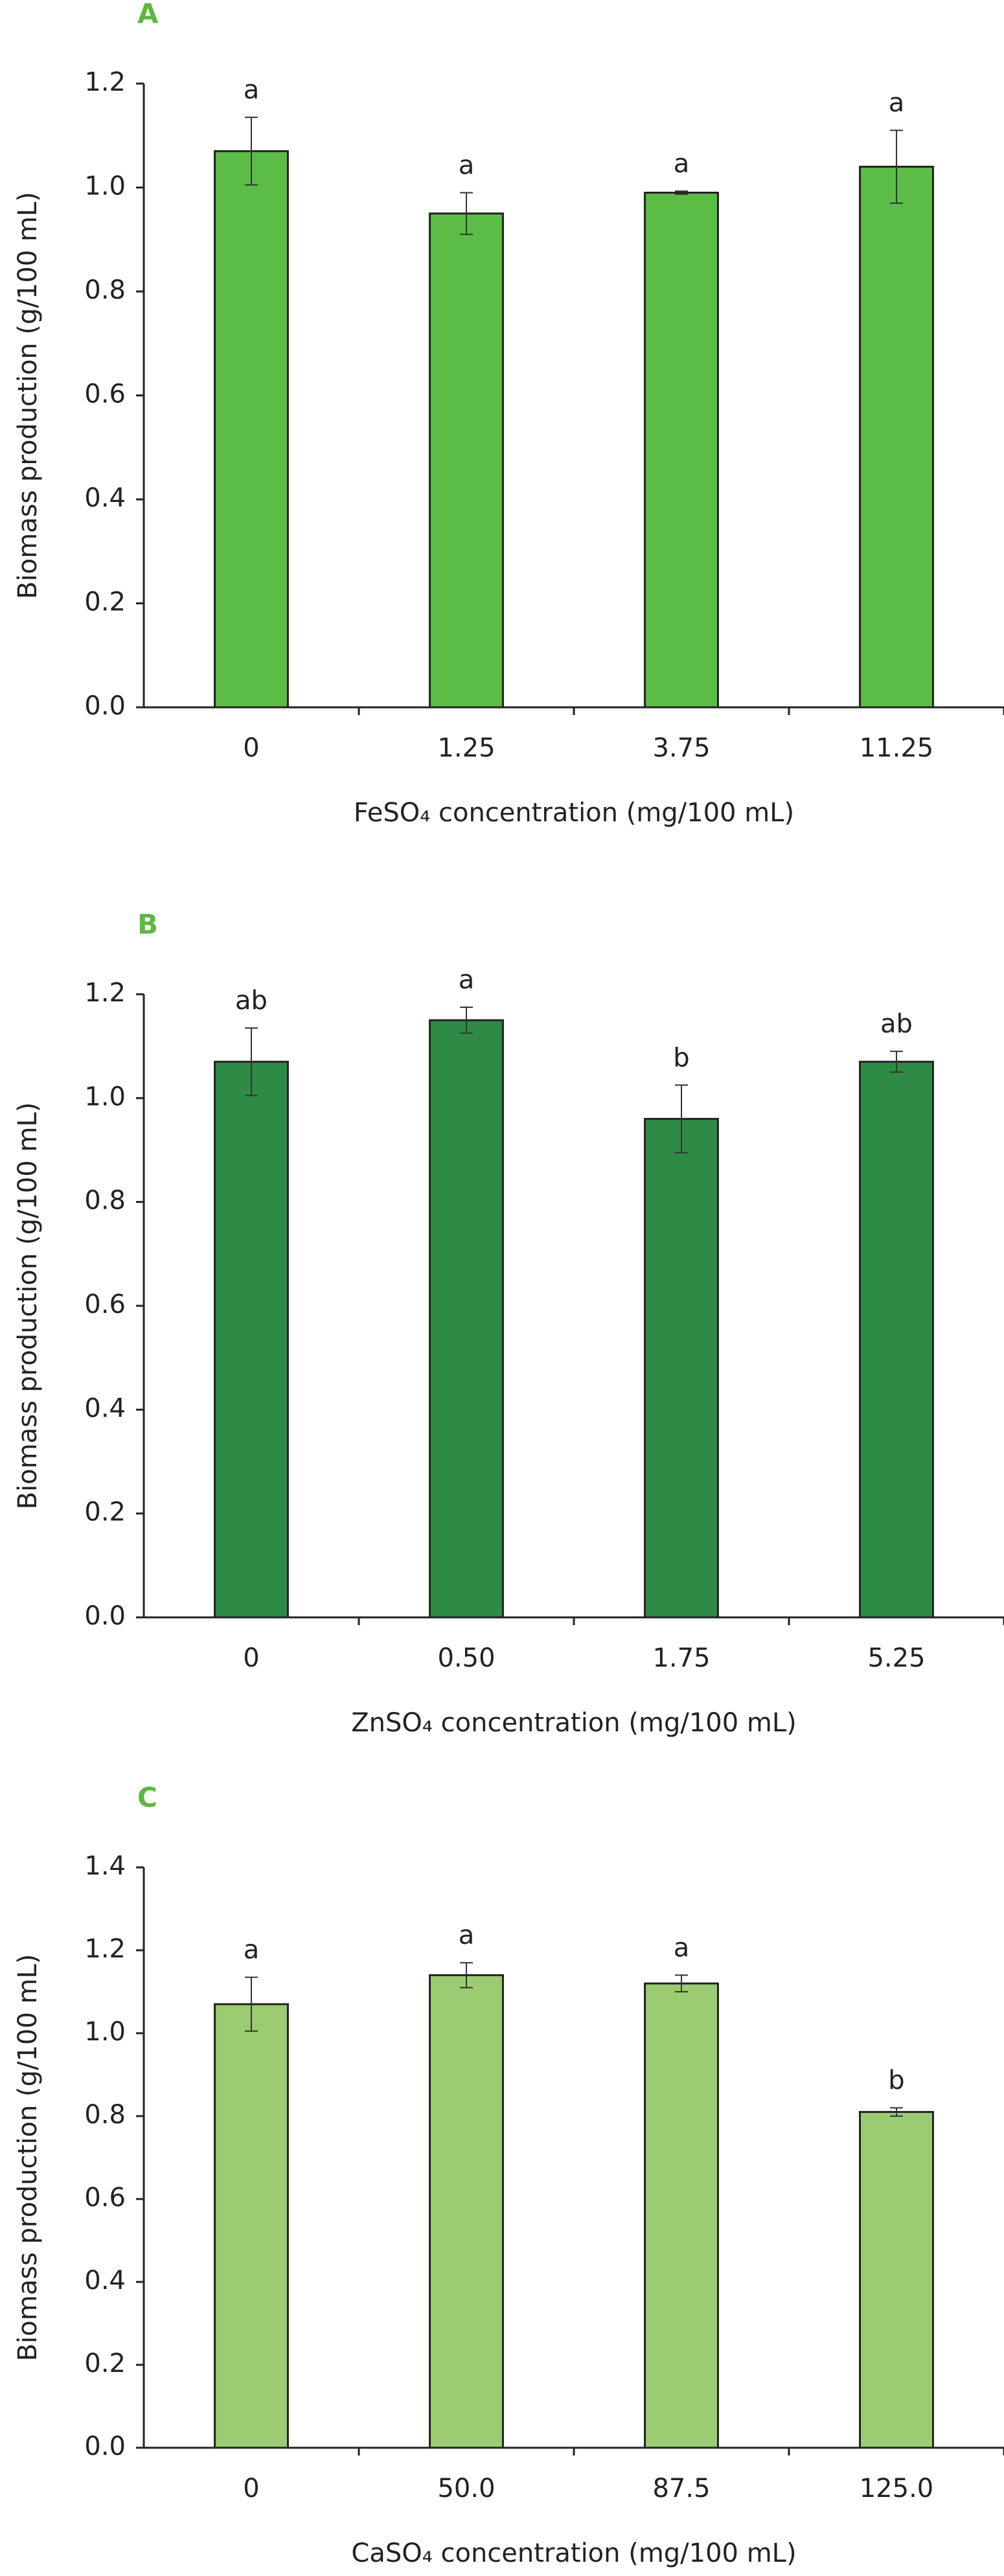 This screenshot has height=2576, width=1004. Describe the element at coordinates (147, 1798) in the screenshot. I see `panel-label: C` at that location.